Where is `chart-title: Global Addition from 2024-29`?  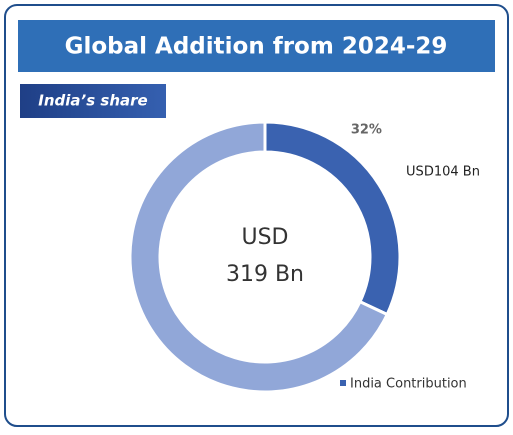 chart-title: Global Addition from 2024-29 is located at coordinates (256, 47).